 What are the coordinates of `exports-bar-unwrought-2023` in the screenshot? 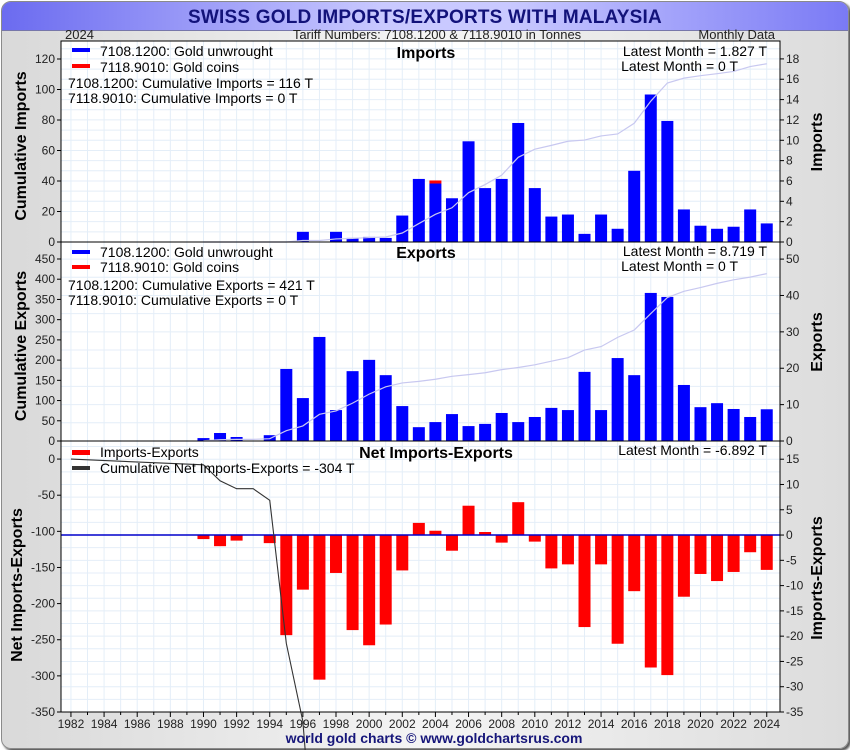 It's located at (750, 428).